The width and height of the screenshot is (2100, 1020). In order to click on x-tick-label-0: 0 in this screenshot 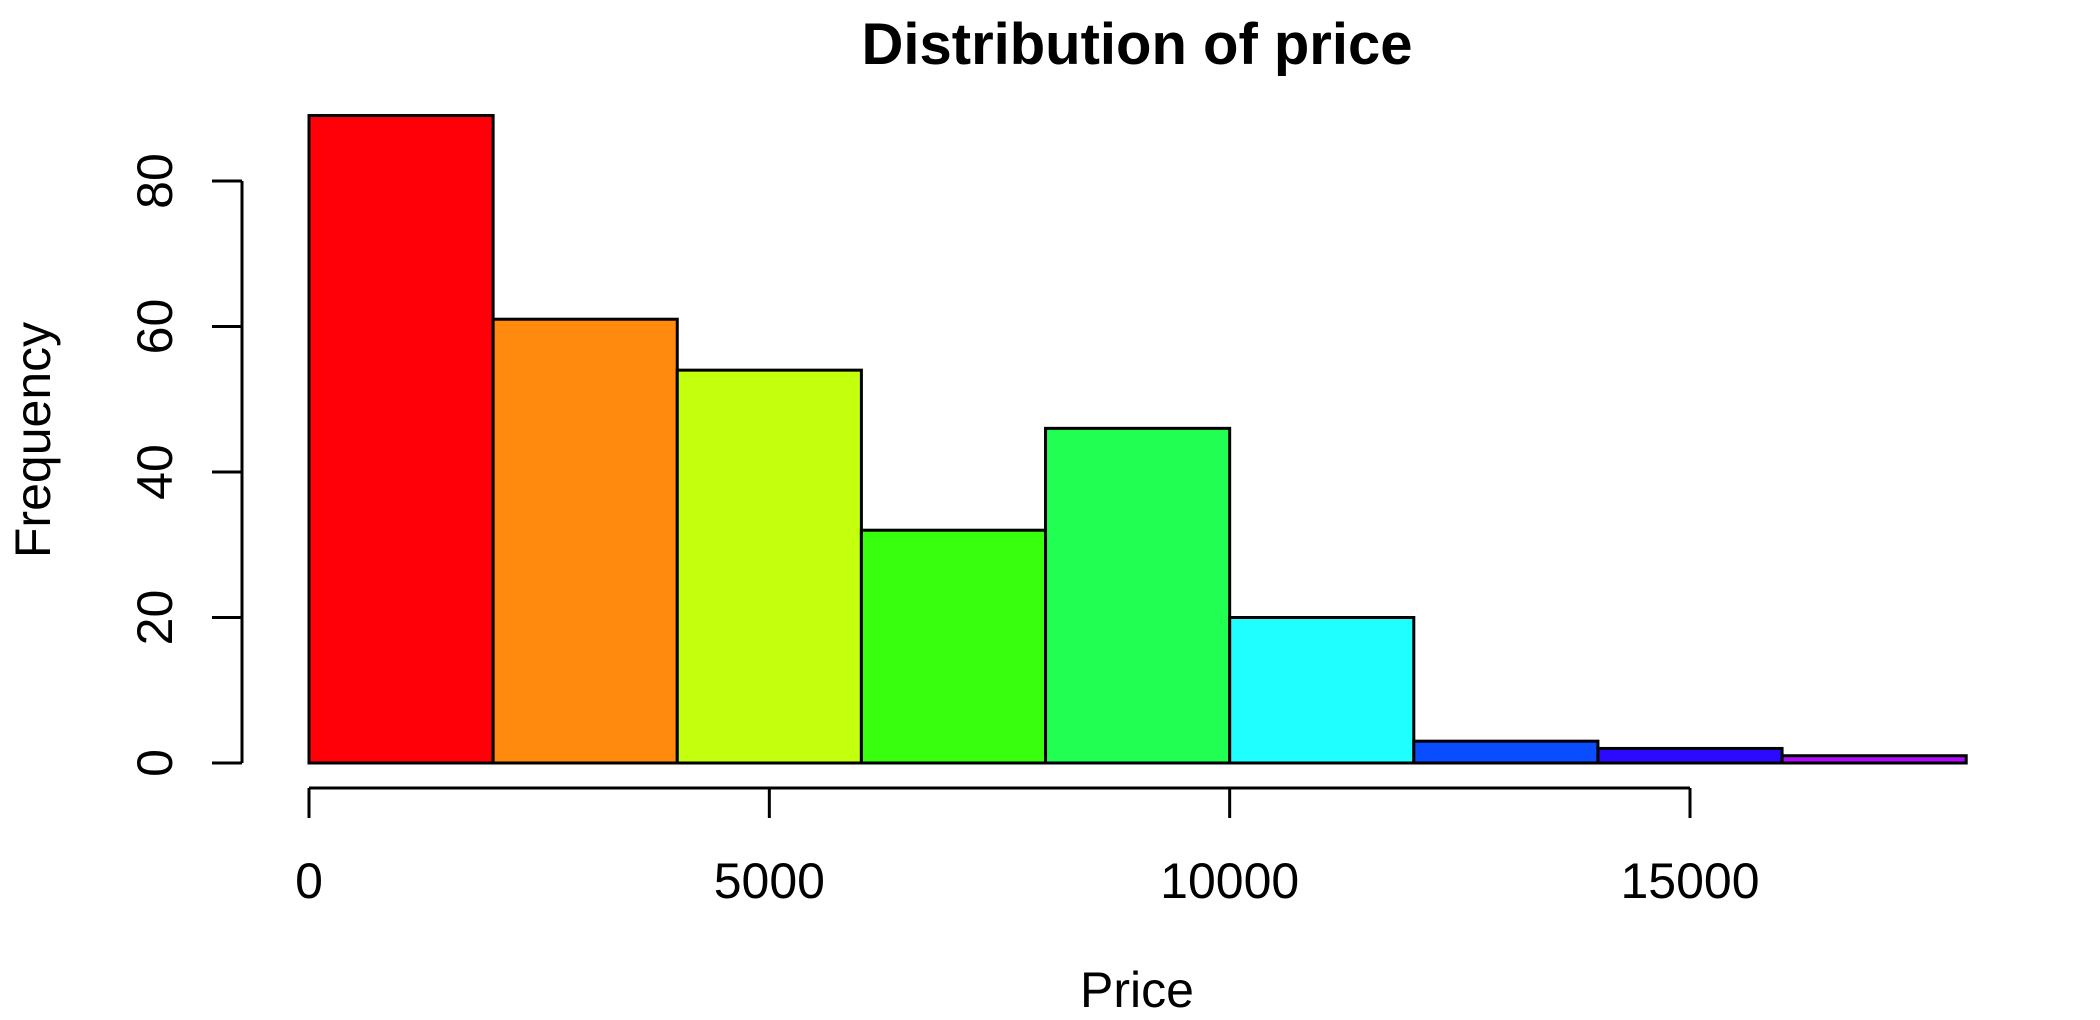, I will do `click(309, 881)`.